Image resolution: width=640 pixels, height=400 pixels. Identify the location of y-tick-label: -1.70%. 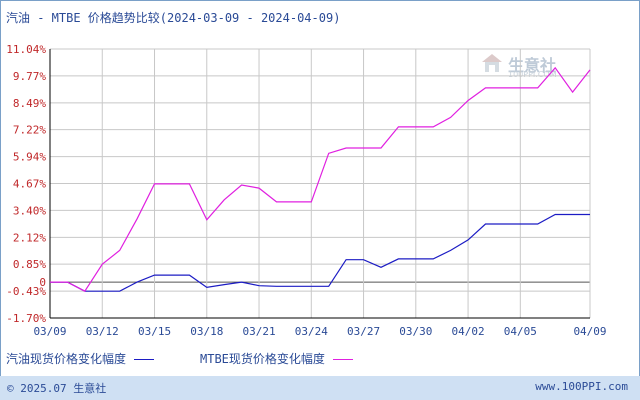
(26, 318).